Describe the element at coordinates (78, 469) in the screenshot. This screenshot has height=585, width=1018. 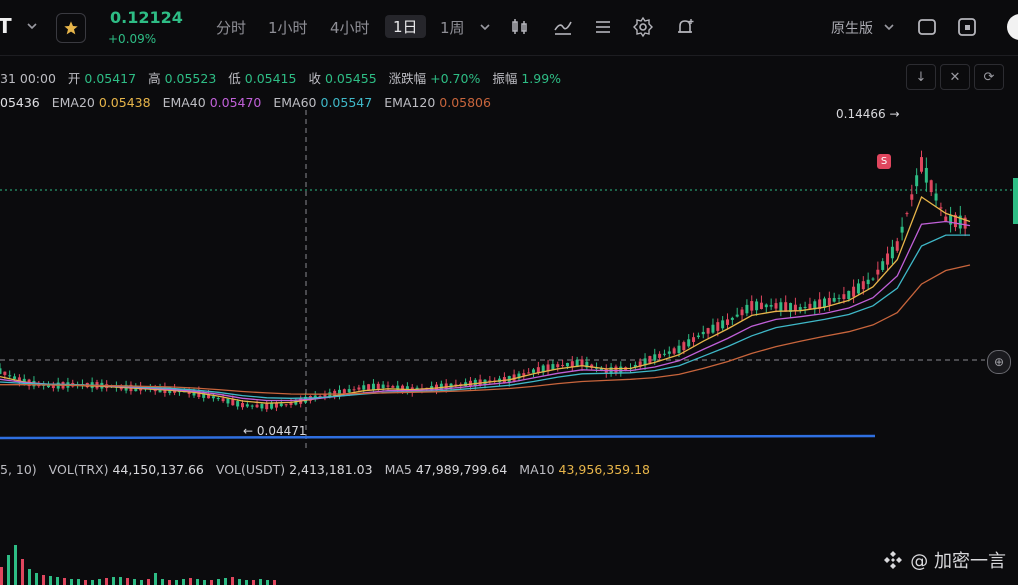
I see `vol-trx-label: VOL(TRX)` at that location.